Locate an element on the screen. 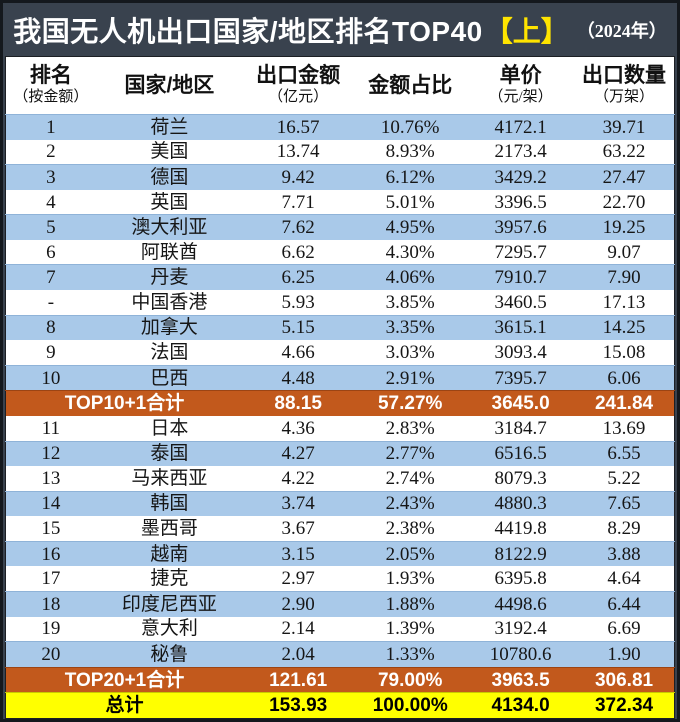 The height and width of the screenshot is (722, 680). qty-cell: 9.07 is located at coordinates (624, 252).